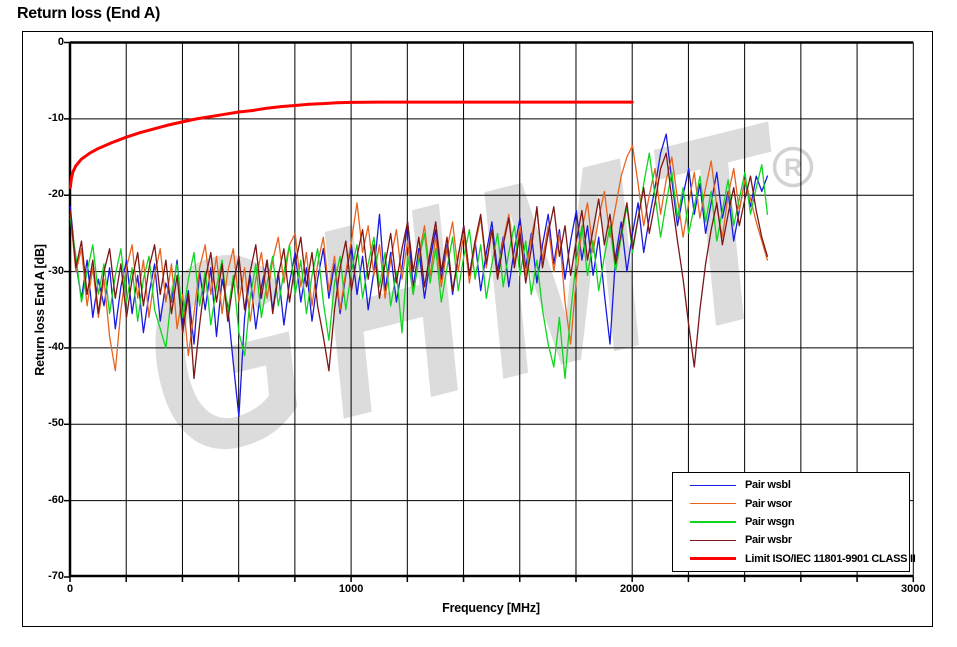 The image size is (957, 647). Describe the element at coordinates (491, 608) in the screenshot. I see `x-axis-label: Frequency [MHz]` at that location.